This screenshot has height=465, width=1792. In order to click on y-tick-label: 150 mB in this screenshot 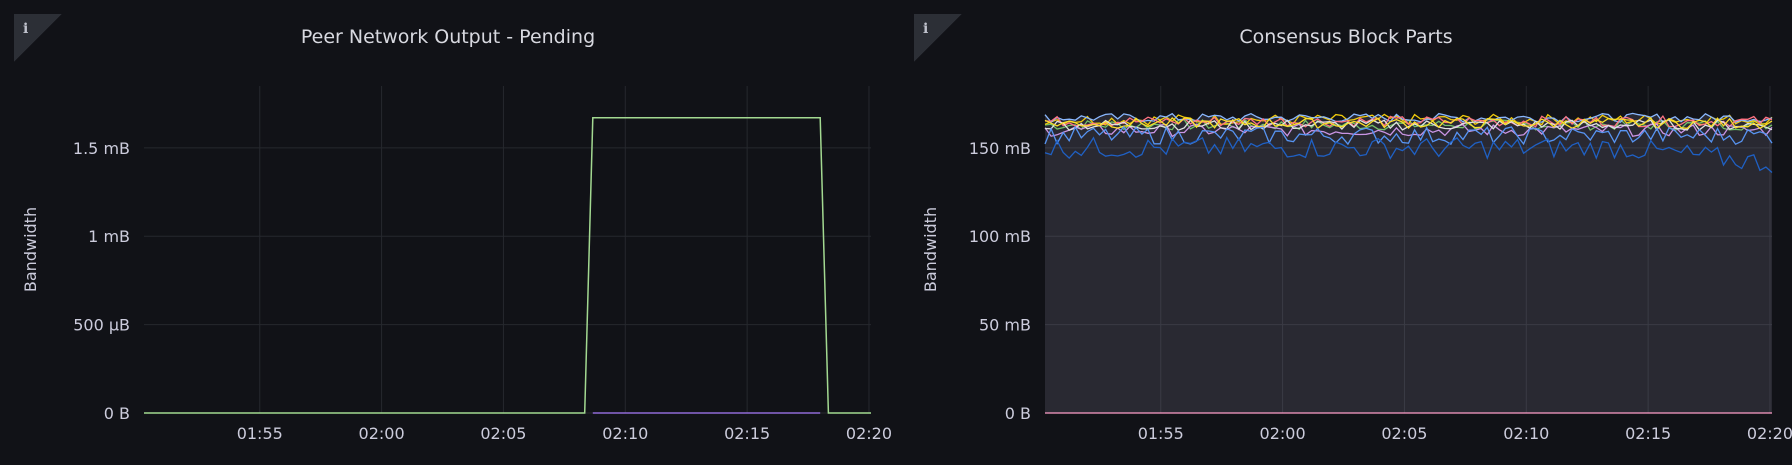, I will do `click(1000, 148)`.